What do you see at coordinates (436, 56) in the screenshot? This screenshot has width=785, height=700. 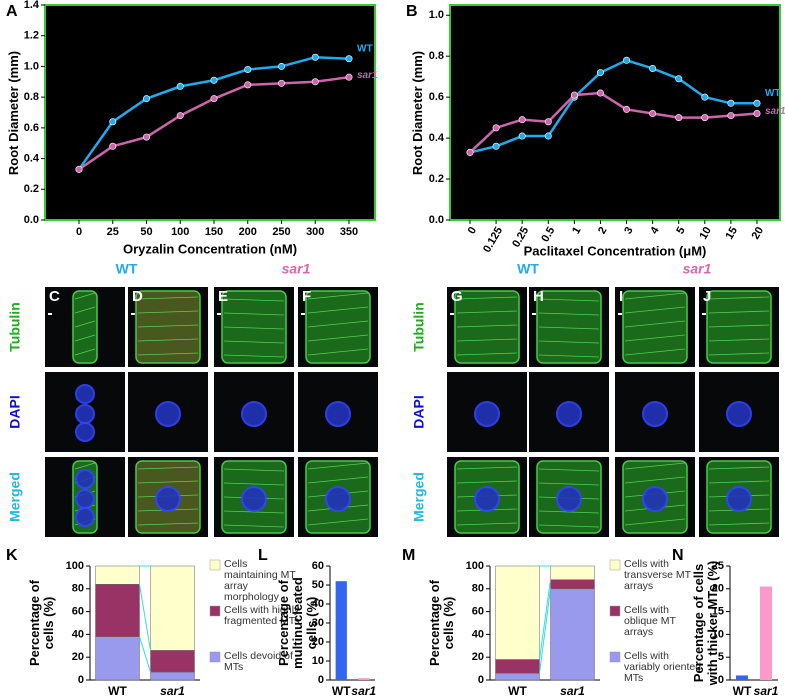 I see `y-tick-label: 0.8` at bounding box center [436, 56].